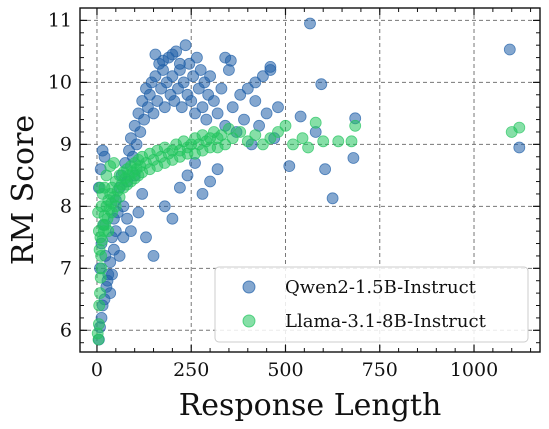 This screenshot has height=429, width=549. Describe the element at coordinates (66, 206) in the screenshot. I see `y-tick-label-2: 8` at that location.